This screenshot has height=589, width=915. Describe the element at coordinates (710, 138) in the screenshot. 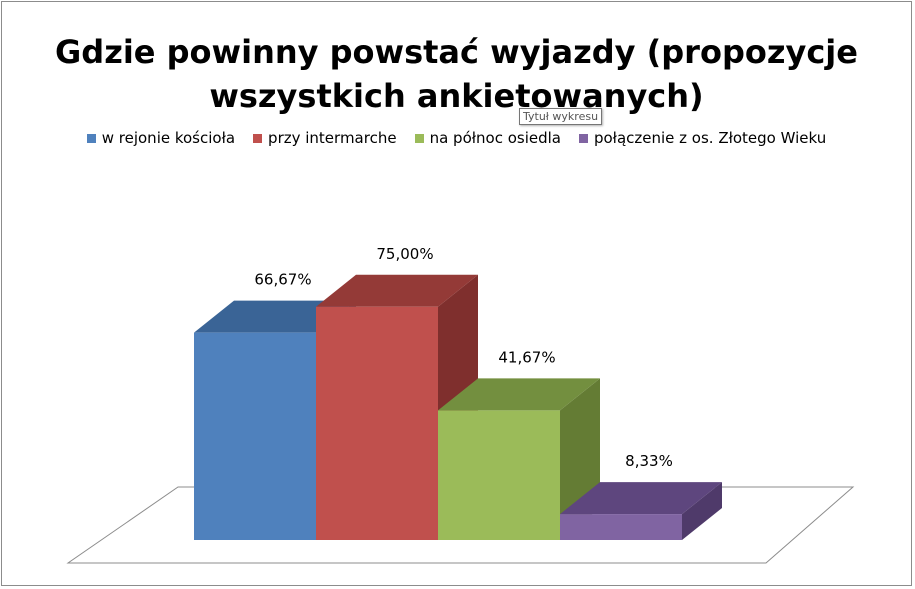

I see `legend-label: połączenie z os. Złotego Wieku` at that location.